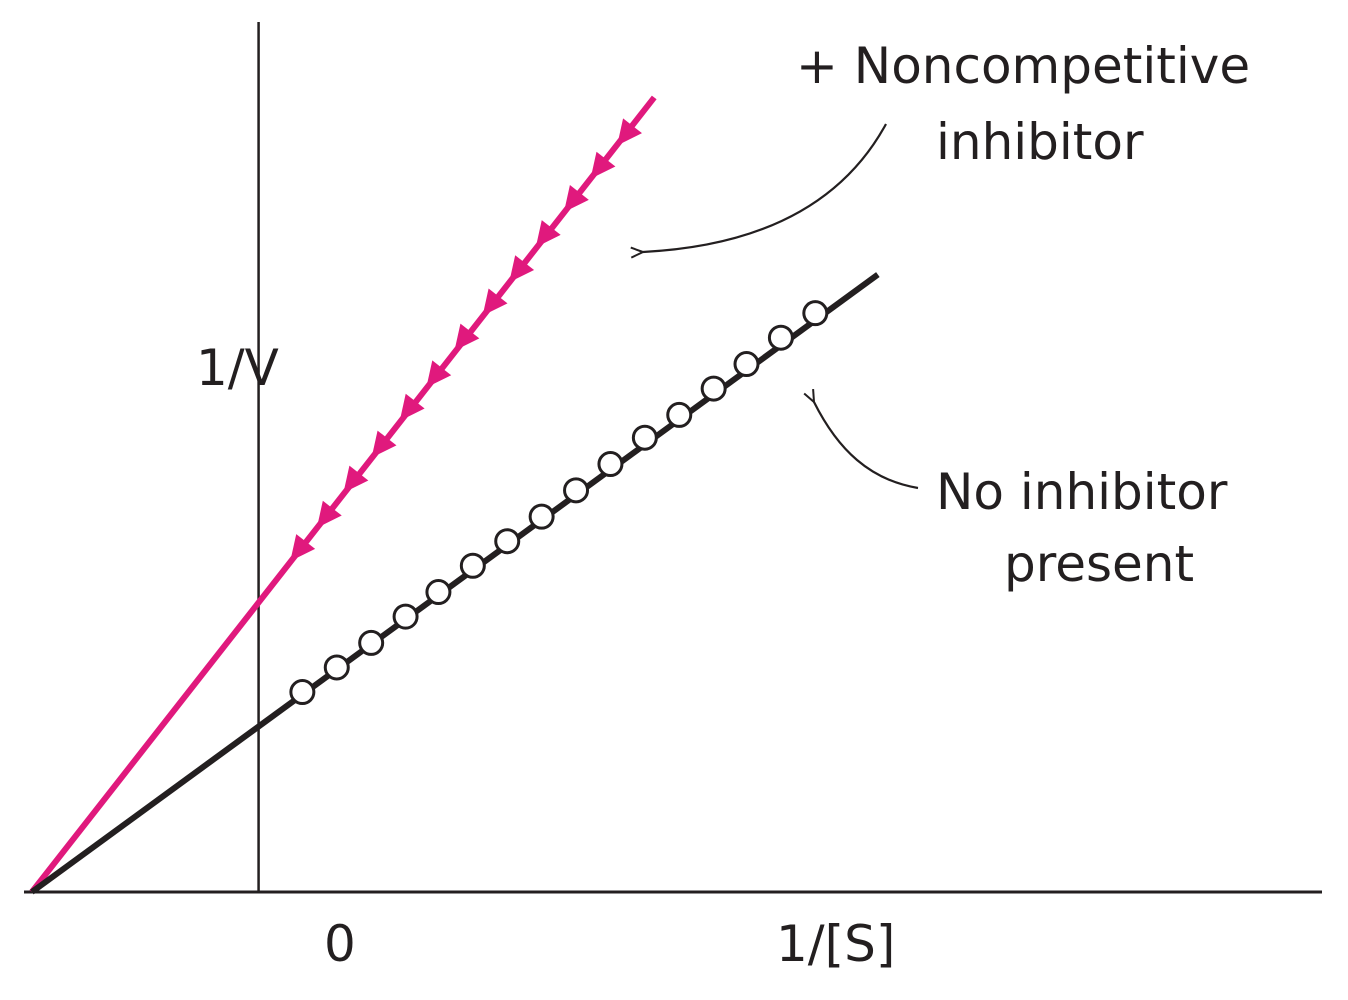  Describe the element at coordinates (765, 187) in the screenshot. I see `callout-arrow-inhibitor` at that location.